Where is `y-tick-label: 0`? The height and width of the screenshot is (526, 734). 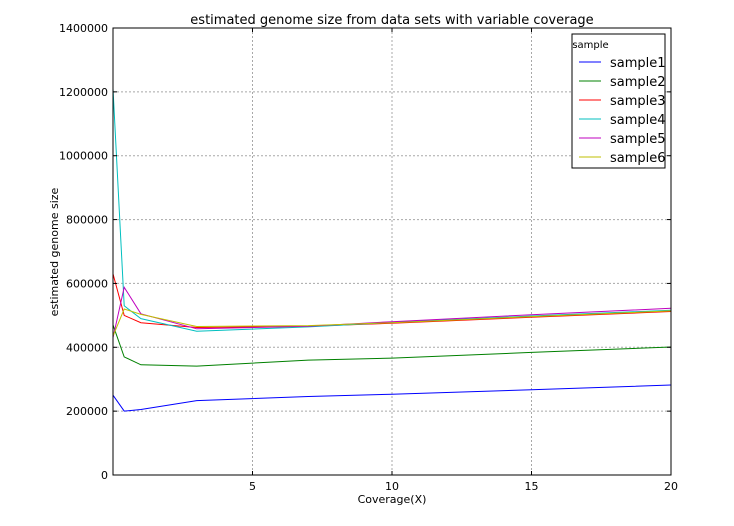 y-tick-label: 0 is located at coordinates (104, 475).